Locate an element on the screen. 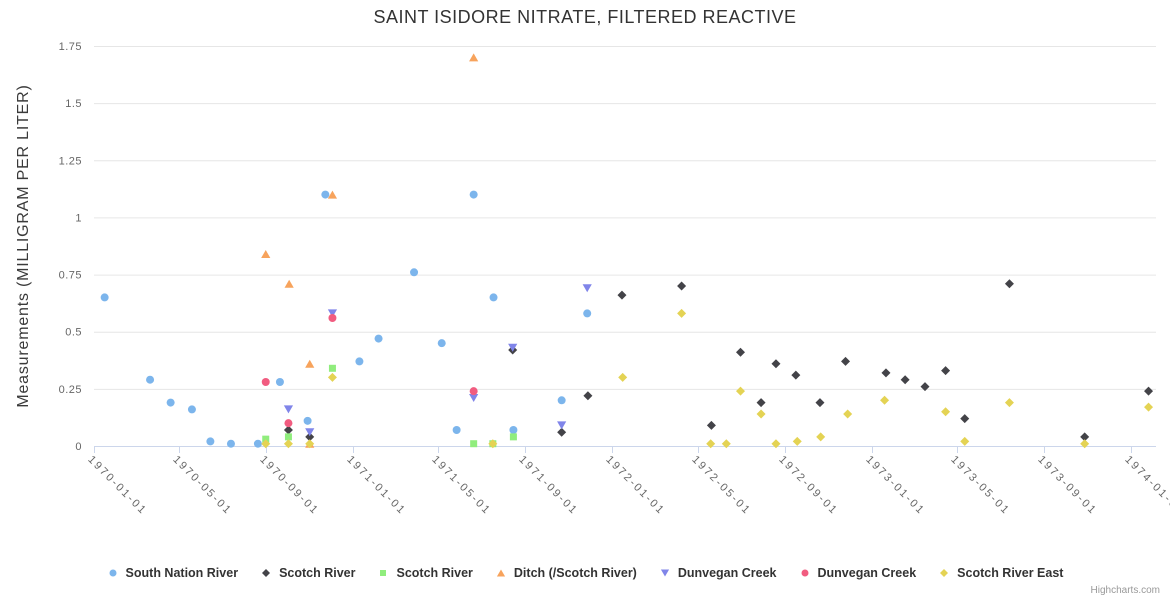  legend-item: Ditch (/Scotch River) is located at coordinates (566, 573).